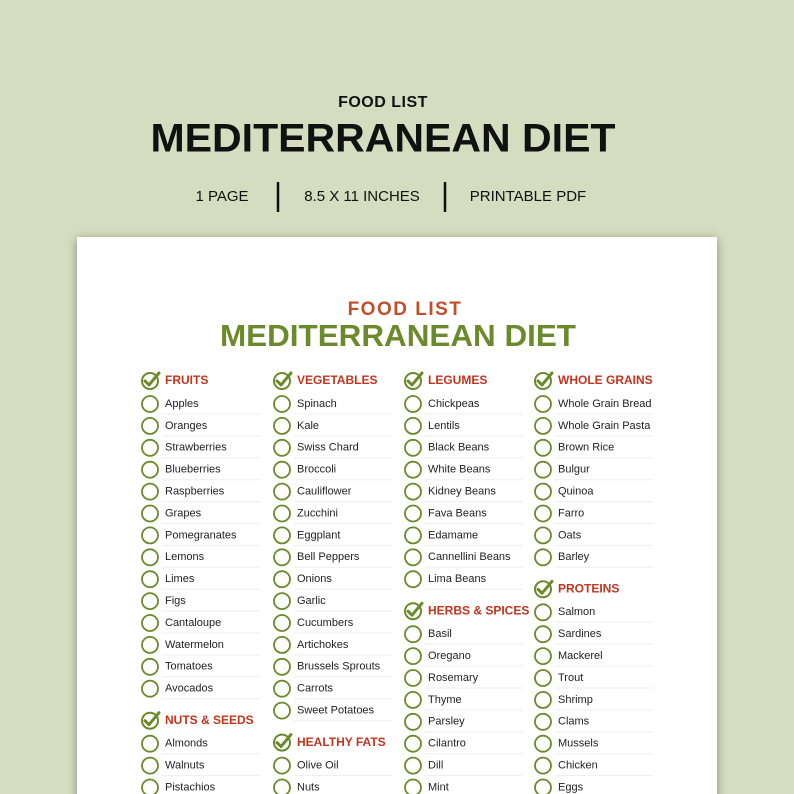  Describe the element at coordinates (462, 492) in the screenshot. I see `food-item: Kidney Beans` at that location.